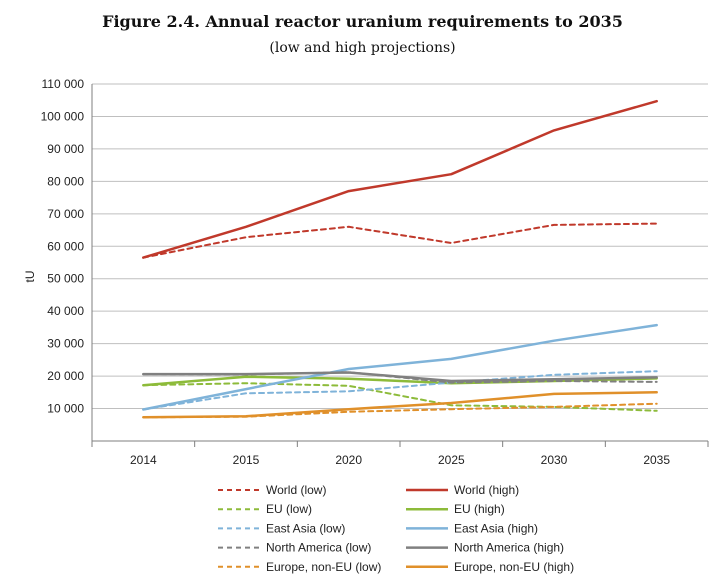 The width and height of the screenshot is (725, 588). I want to click on y-tick-label: 100 000, so click(63, 116).